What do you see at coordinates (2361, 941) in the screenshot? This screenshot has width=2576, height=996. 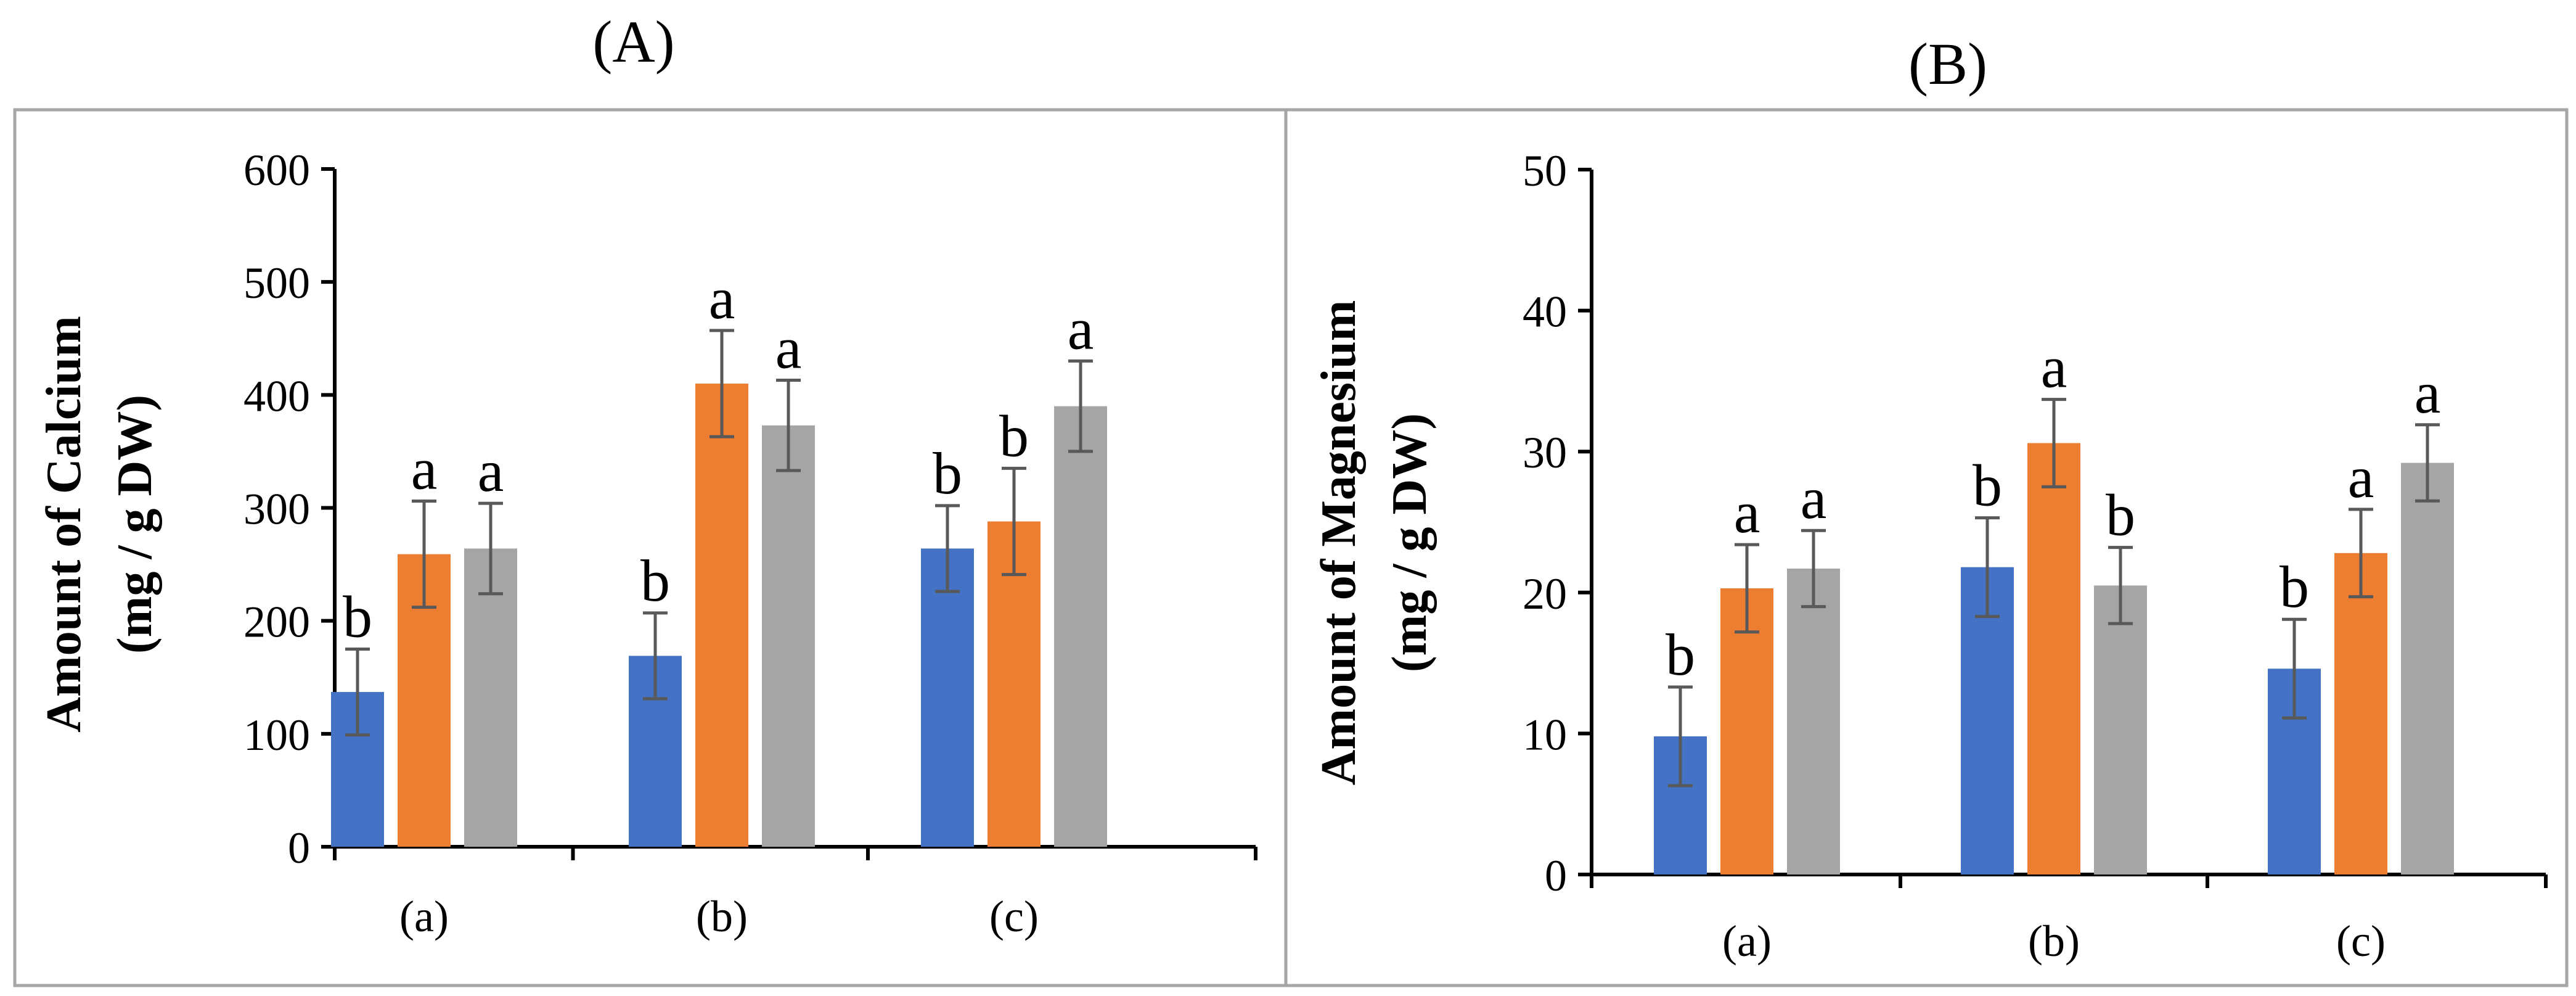 I see `panel-b-x-tick-label: (c)` at bounding box center [2361, 941].